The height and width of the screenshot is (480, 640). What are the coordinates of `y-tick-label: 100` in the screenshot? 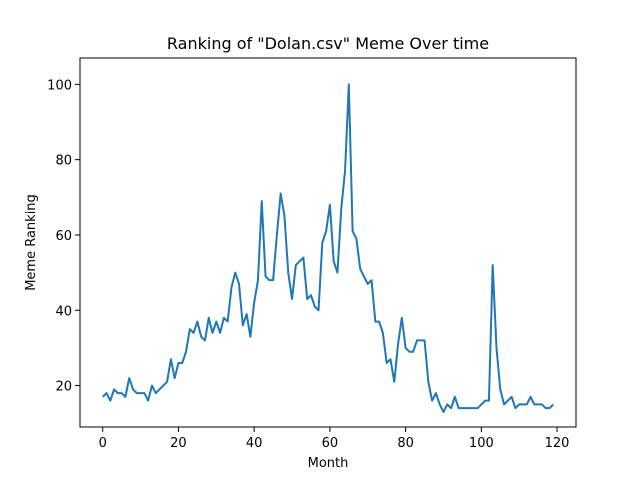 It's located at (59, 85).